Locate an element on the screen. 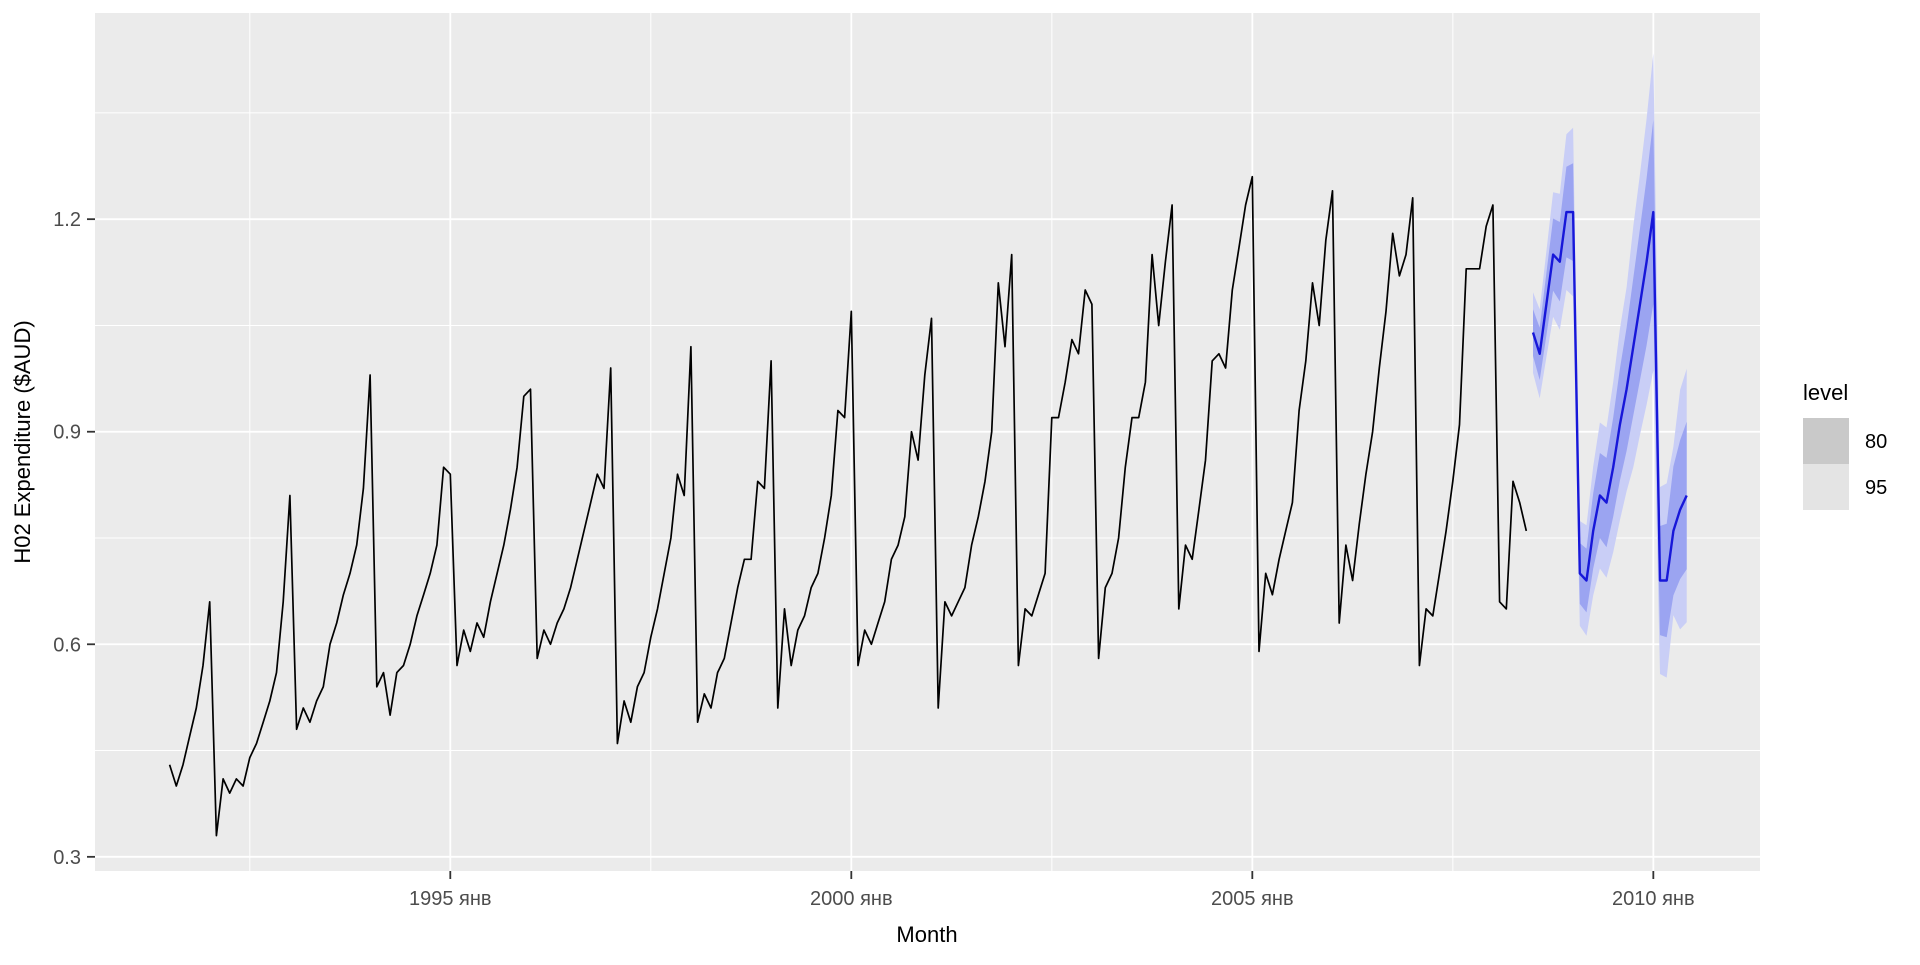 Image resolution: width=1920 pixels, height=965 pixels. legend-title: level is located at coordinates (1825, 392).